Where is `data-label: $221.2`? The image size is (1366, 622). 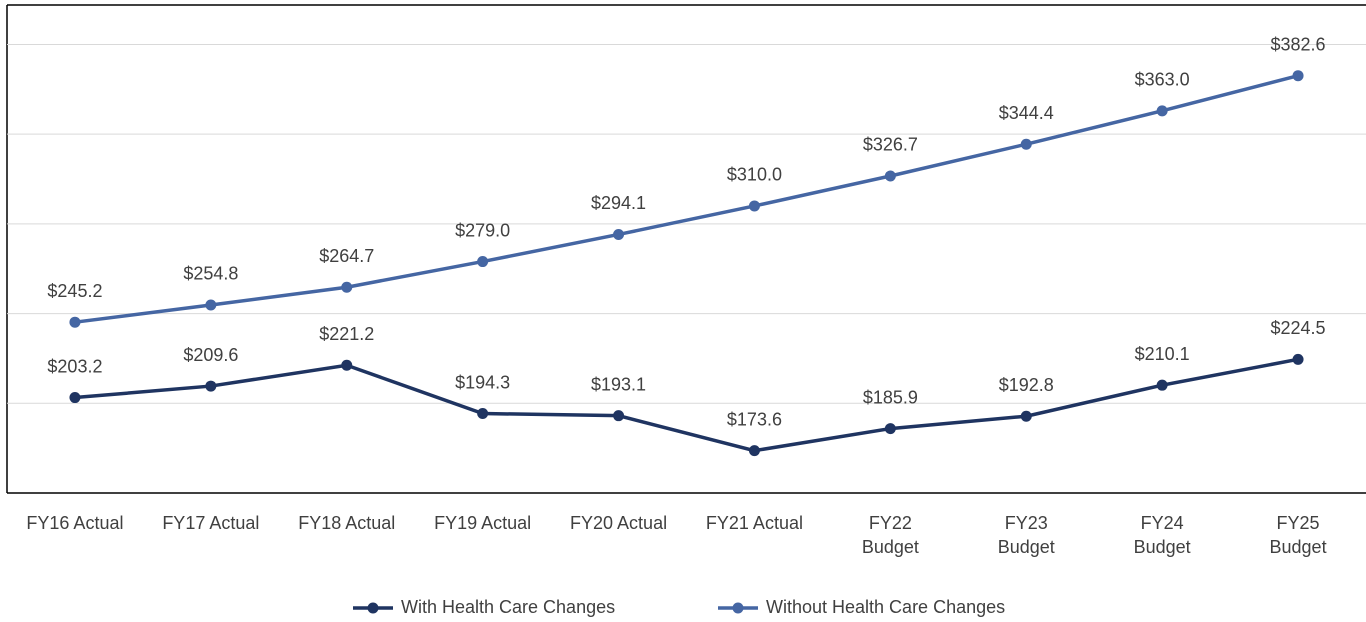 data-label: $221.2 is located at coordinates (346, 334).